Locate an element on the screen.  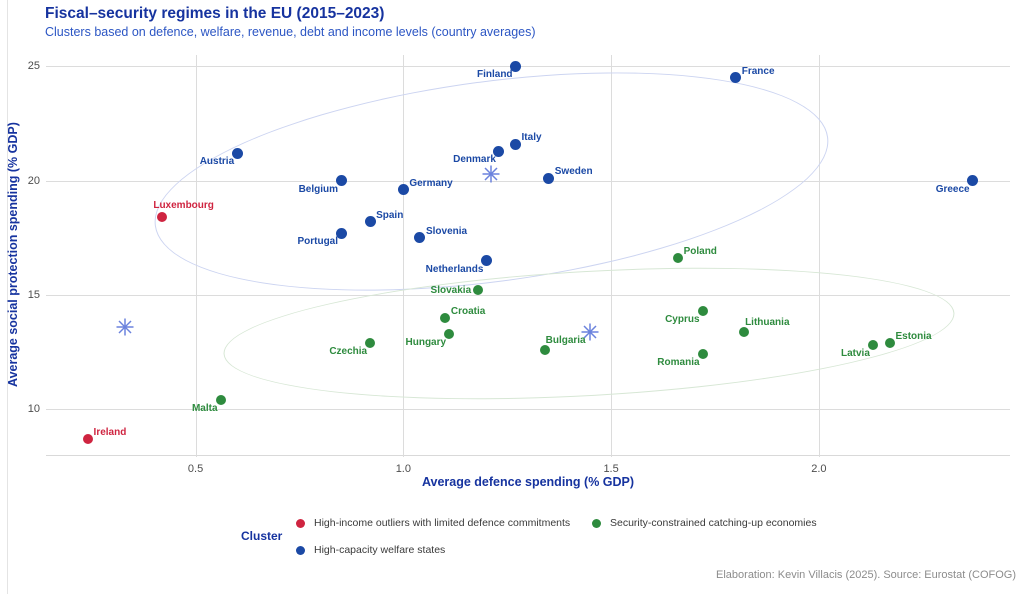
point-label: Czechia is located at coordinates (348, 351).